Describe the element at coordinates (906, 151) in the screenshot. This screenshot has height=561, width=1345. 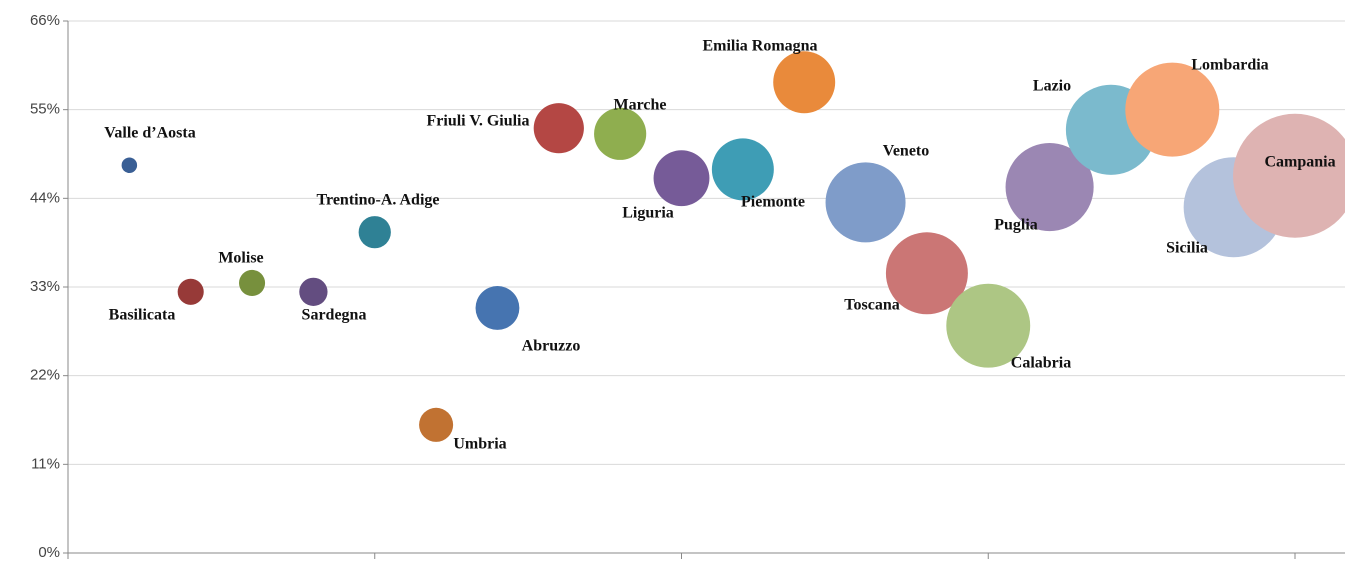
I see `data-label: Veneto` at that location.